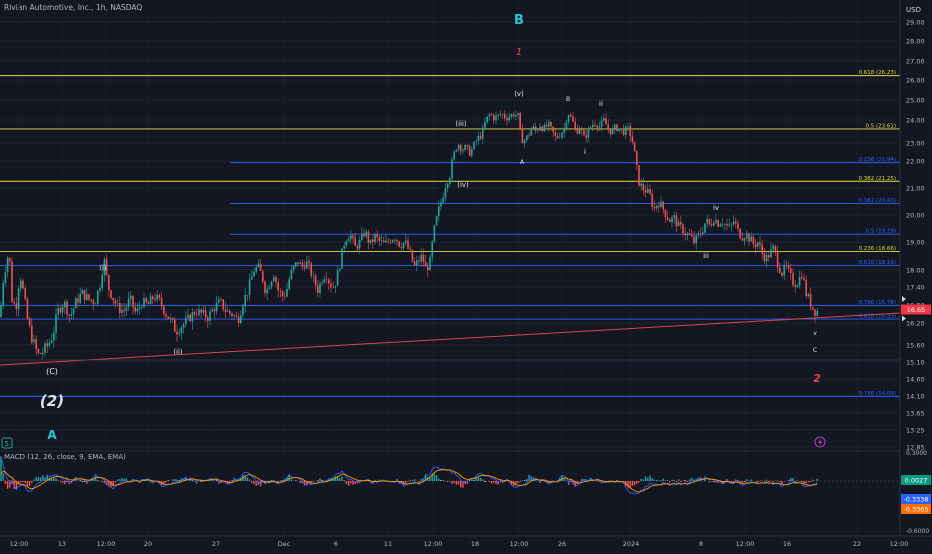  What do you see at coordinates (73, 7) in the screenshot?
I see `symbol-title: Rivian Automotive, Inc., 1h, NASDAQ` at bounding box center [73, 7].